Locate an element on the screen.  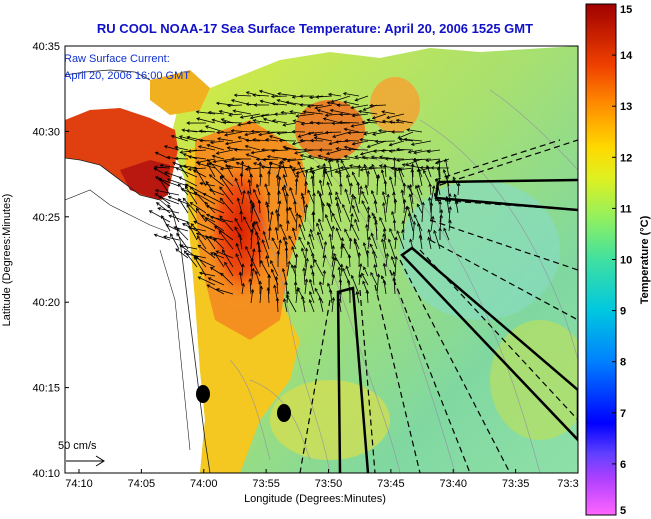
coastline-inner is located at coordinates (128, 320).